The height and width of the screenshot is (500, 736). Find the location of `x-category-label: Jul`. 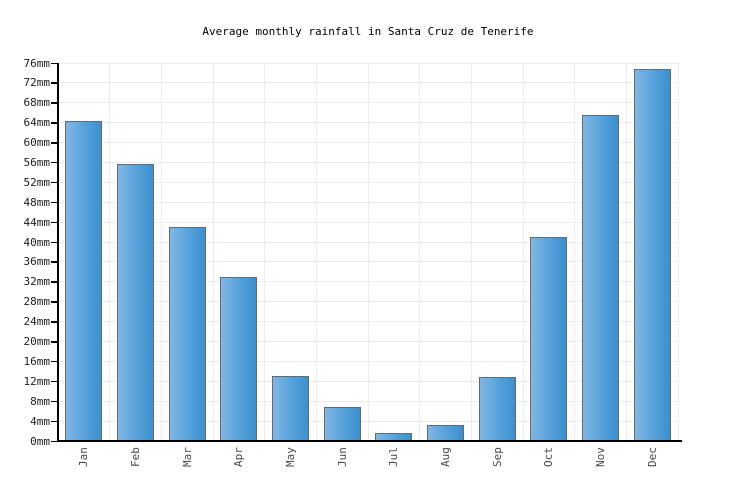

x-category-label: Jul is located at coordinates (394, 457).